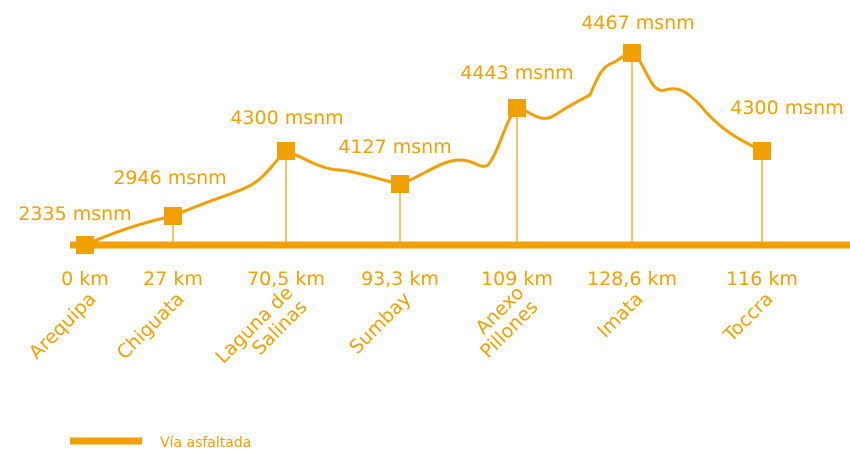  What do you see at coordinates (286, 279) in the screenshot?
I see `distance-label: 70,5 km` at bounding box center [286, 279].